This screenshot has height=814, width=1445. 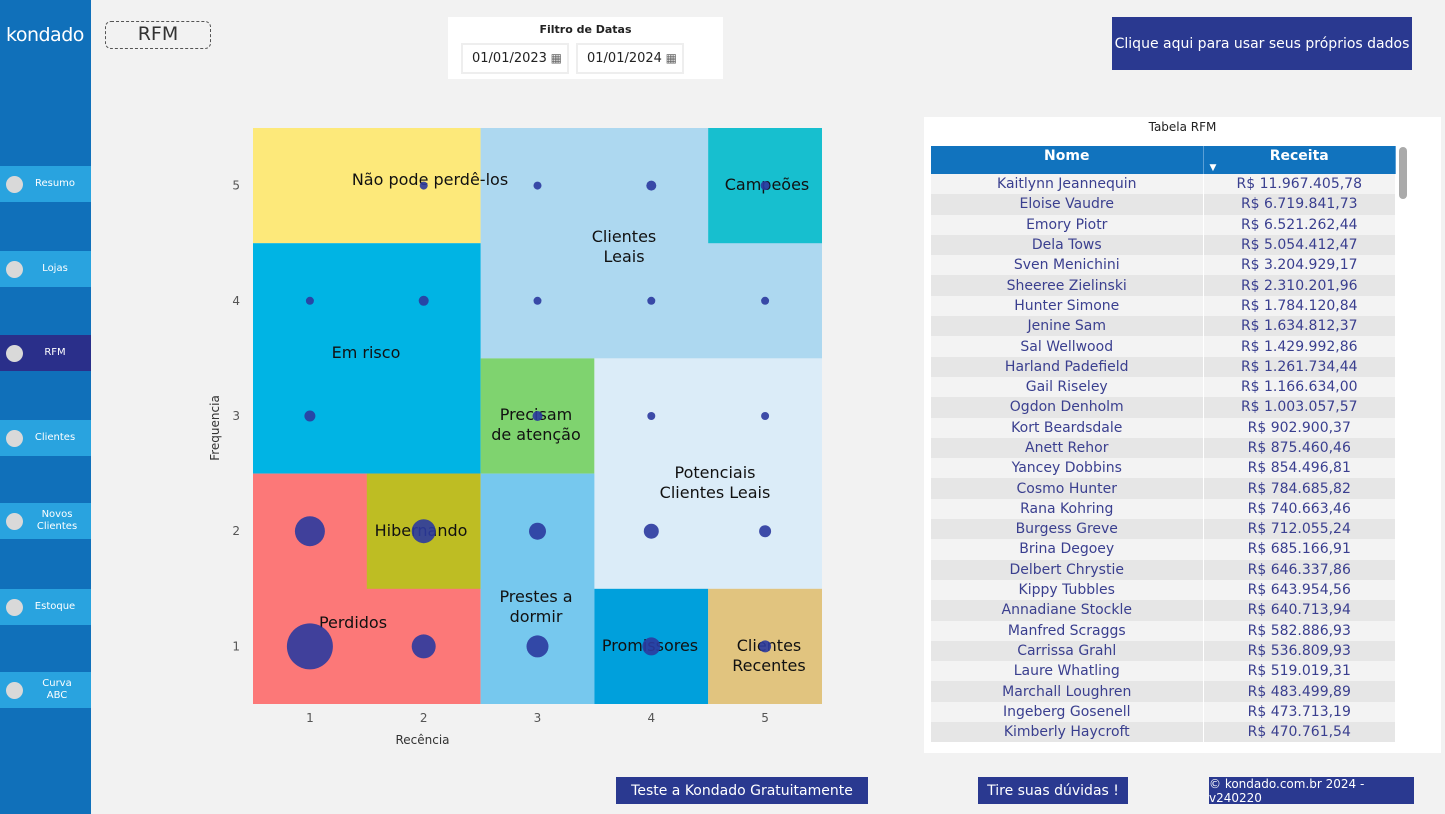 I want to click on table-row: Marchall Loughren R$ 483.499,89, so click(x=1163, y=691).